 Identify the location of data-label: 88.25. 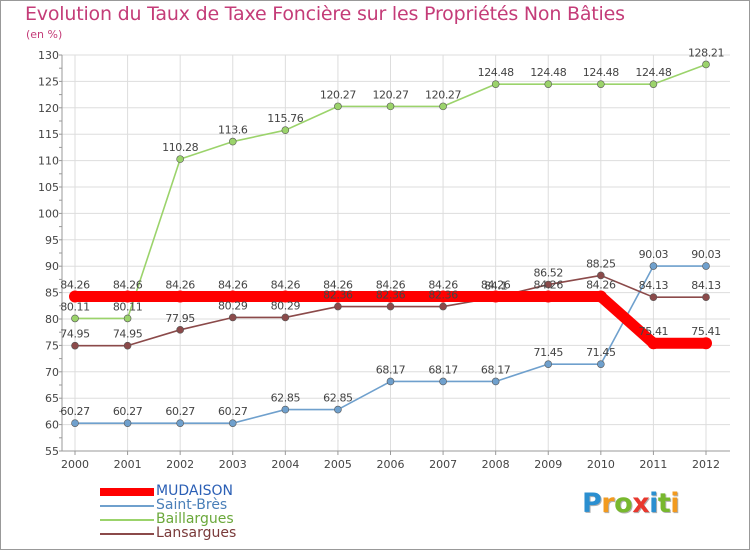
(601, 263).